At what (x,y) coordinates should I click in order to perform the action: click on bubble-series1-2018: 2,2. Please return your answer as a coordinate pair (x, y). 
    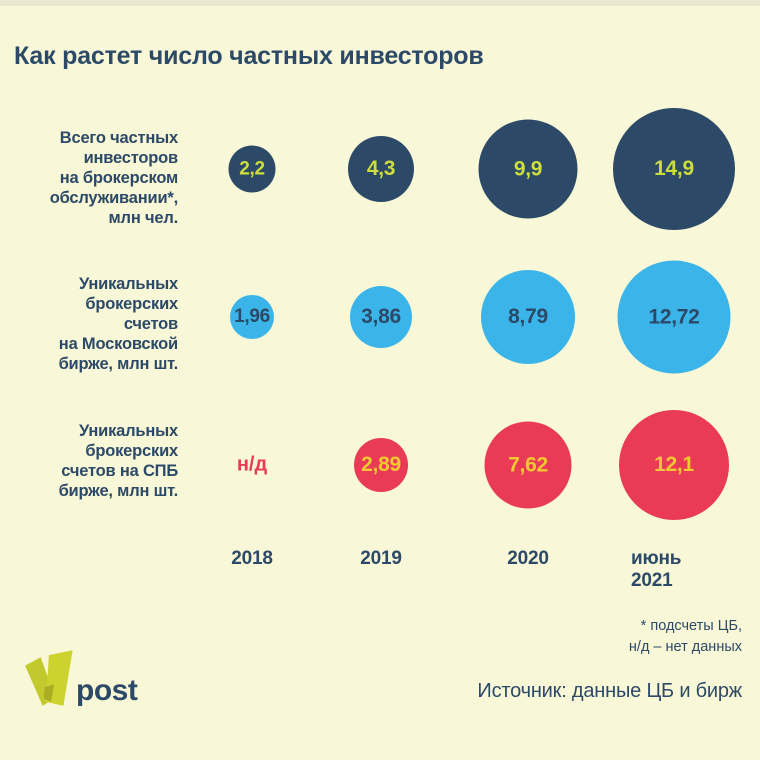
    Looking at the image, I should click on (252, 169).